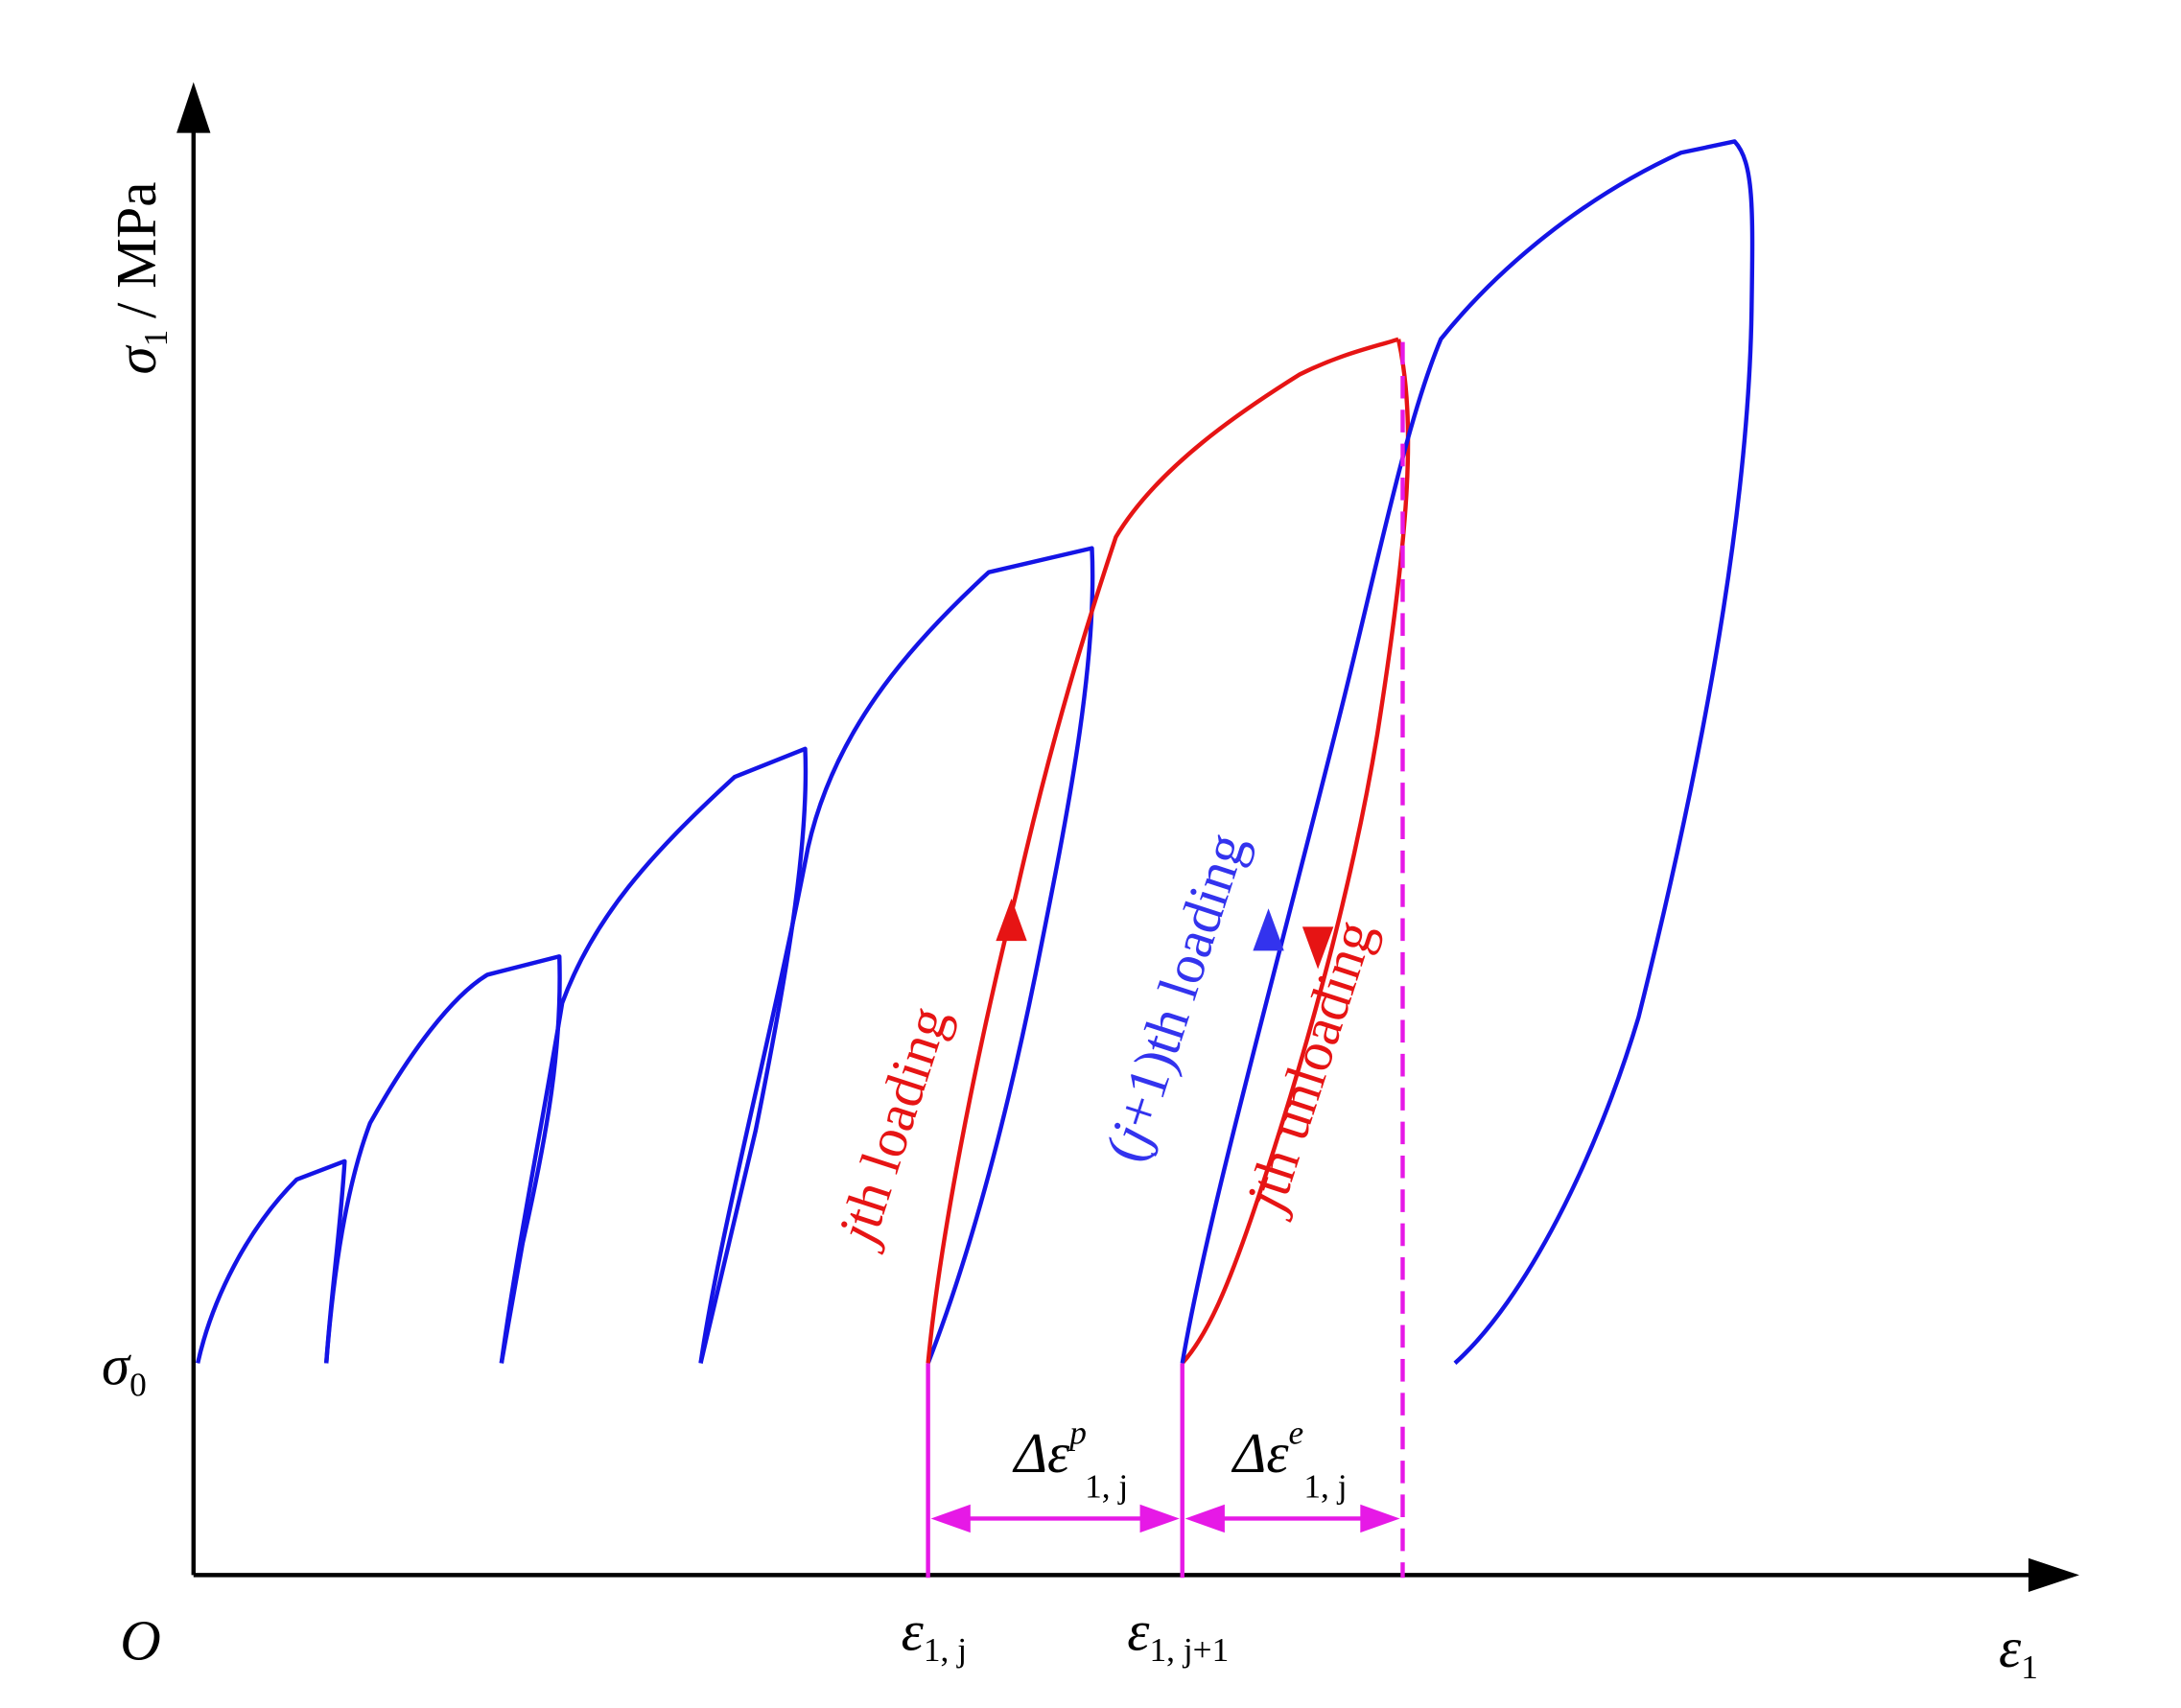  I want to click on level-label: σ0, so click(125, 1370).